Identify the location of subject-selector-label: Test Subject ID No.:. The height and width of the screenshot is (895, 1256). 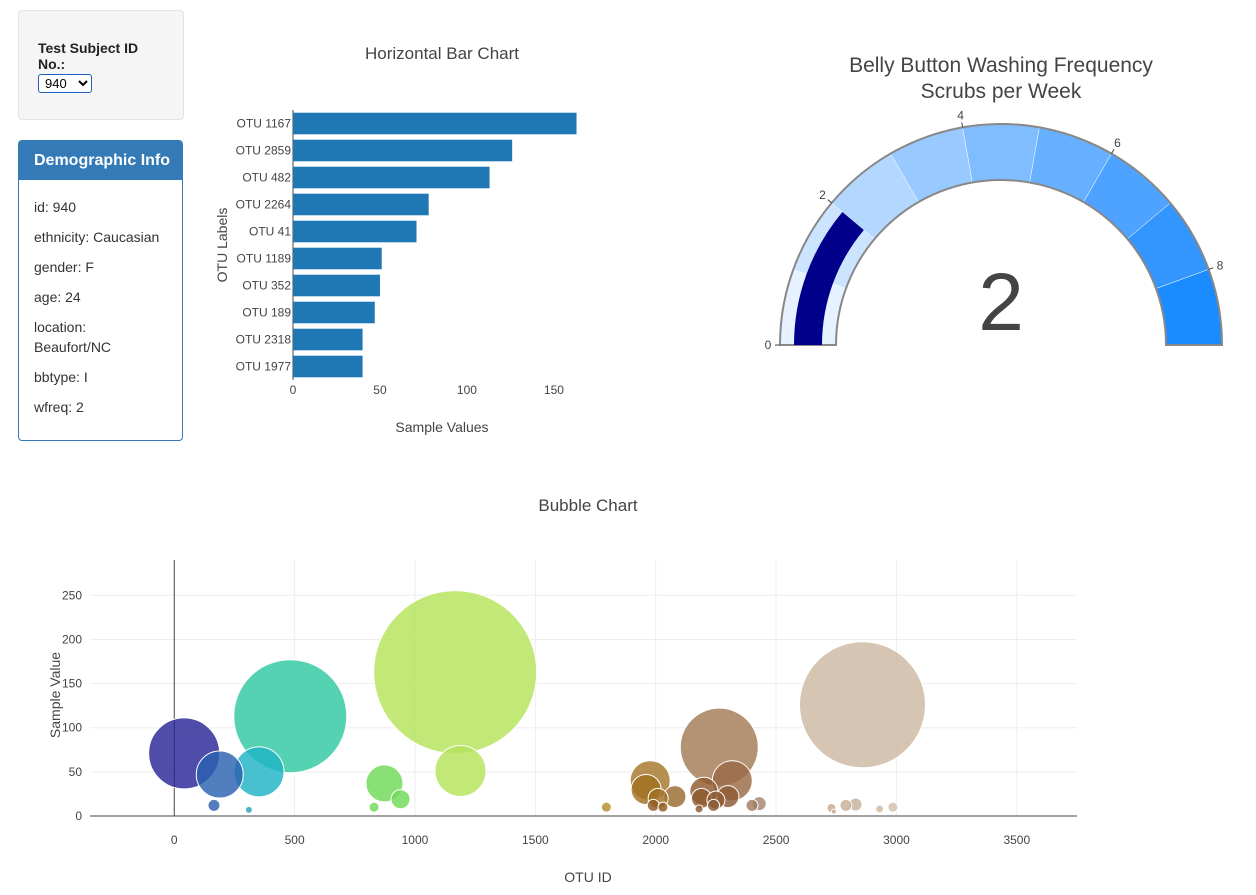
(88, 56).